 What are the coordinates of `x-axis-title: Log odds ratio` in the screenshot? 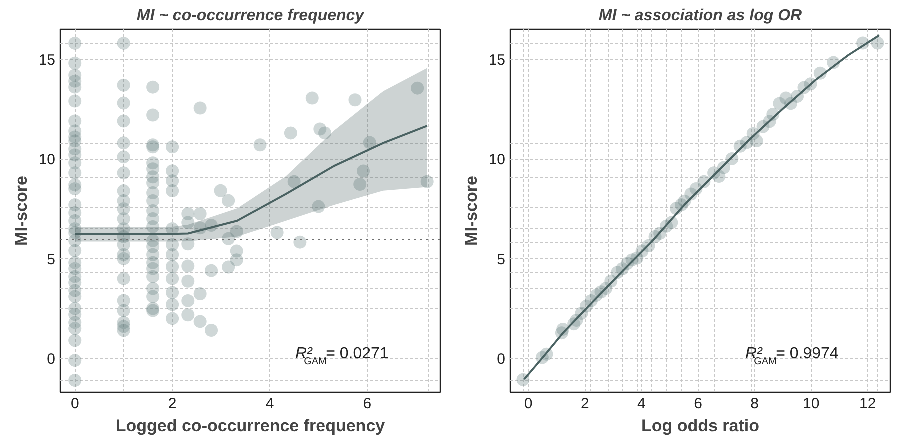 It's located at (700, 426).